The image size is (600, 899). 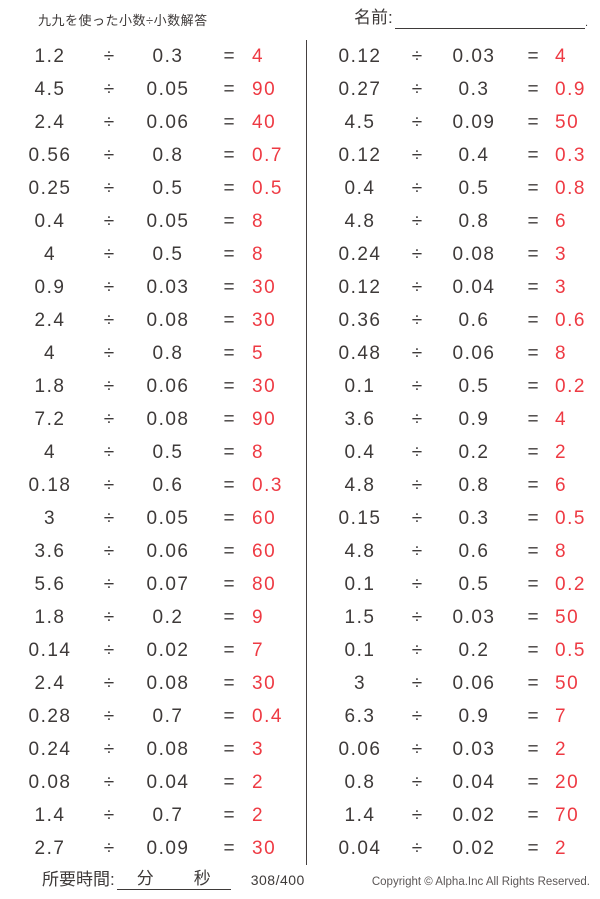 I want to click on problem-row: 3.6 ÷ 0.06 = 60, so click(x=153, y=551).